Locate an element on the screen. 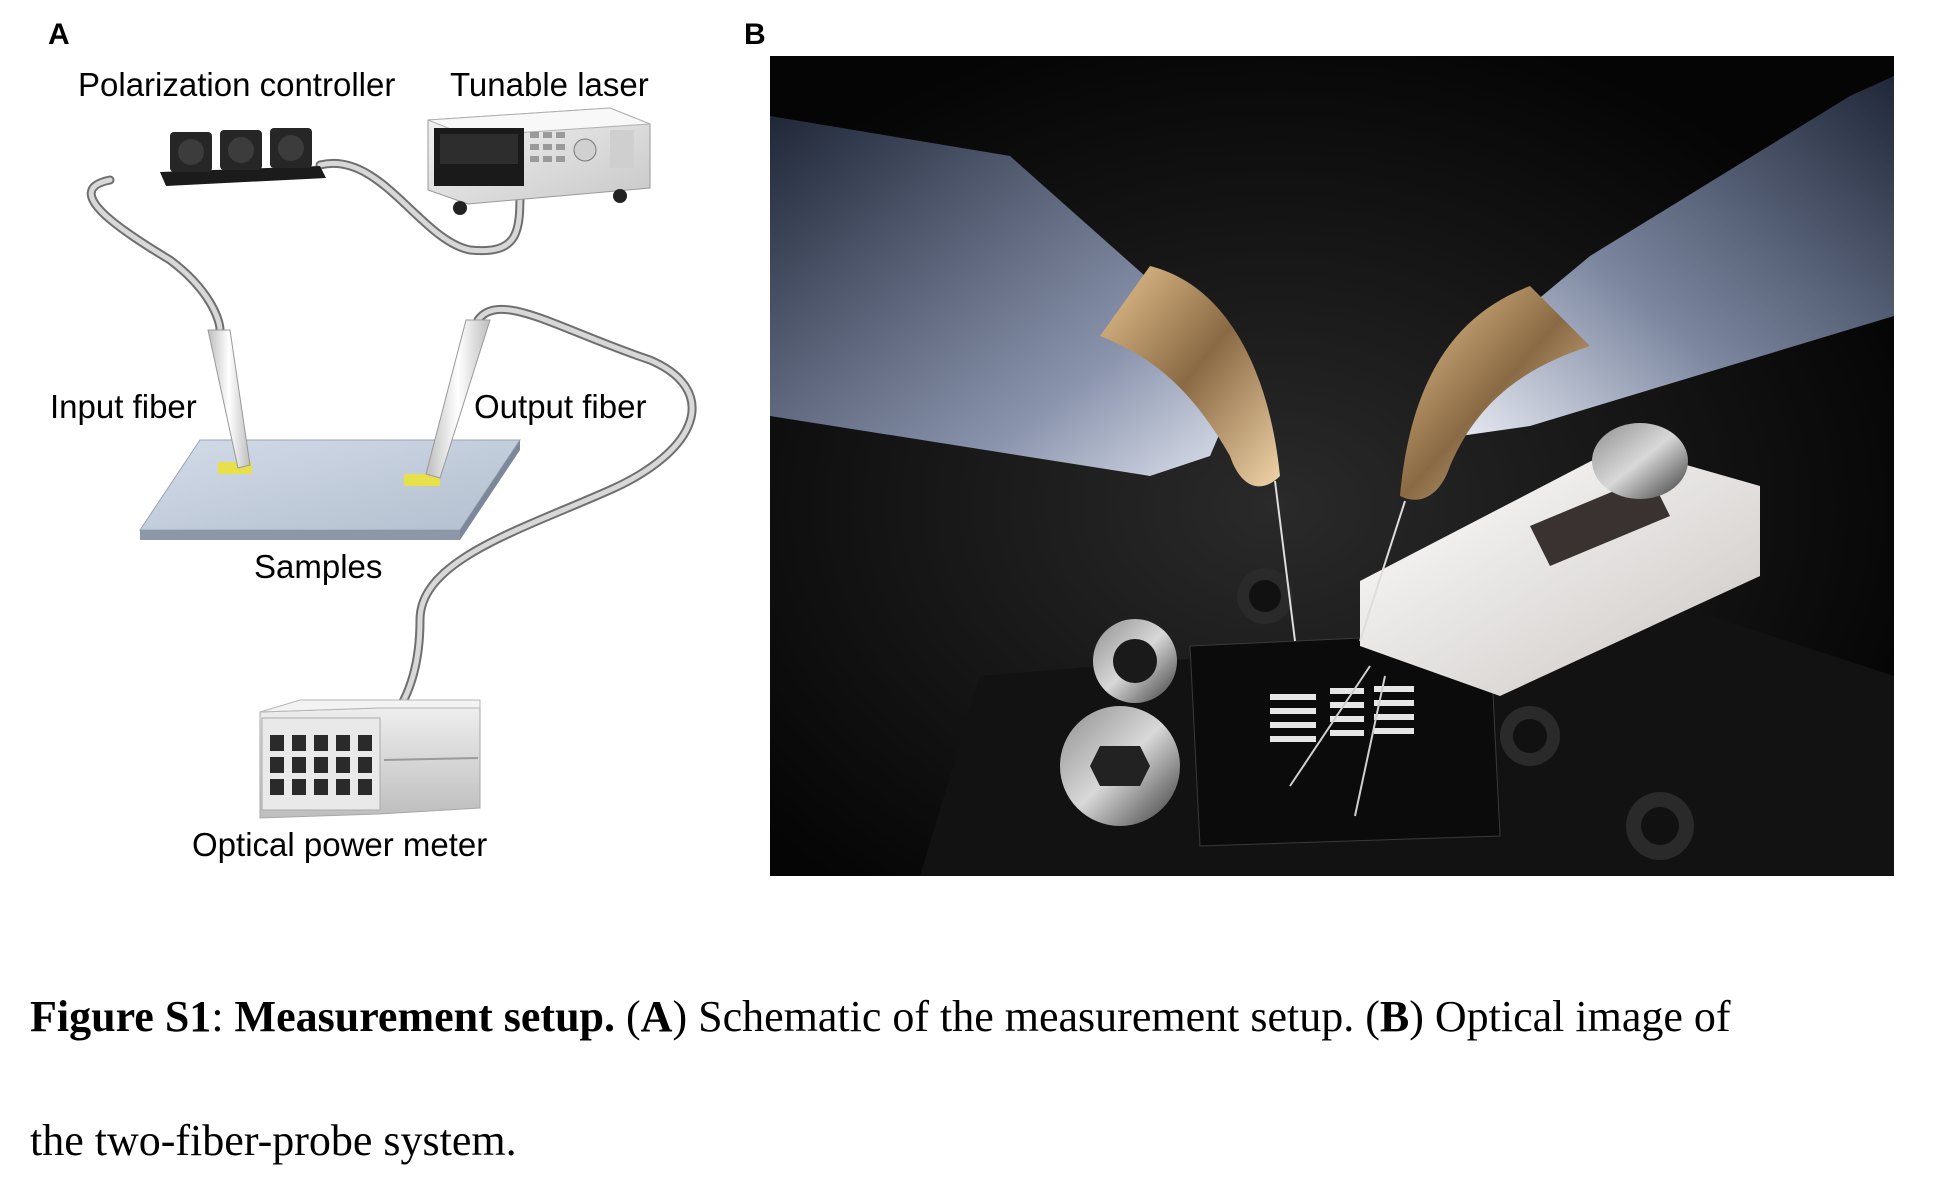 The image size is (1935, 1203). caption-part-b-letter: B is located at coordinates (1394, 1016).